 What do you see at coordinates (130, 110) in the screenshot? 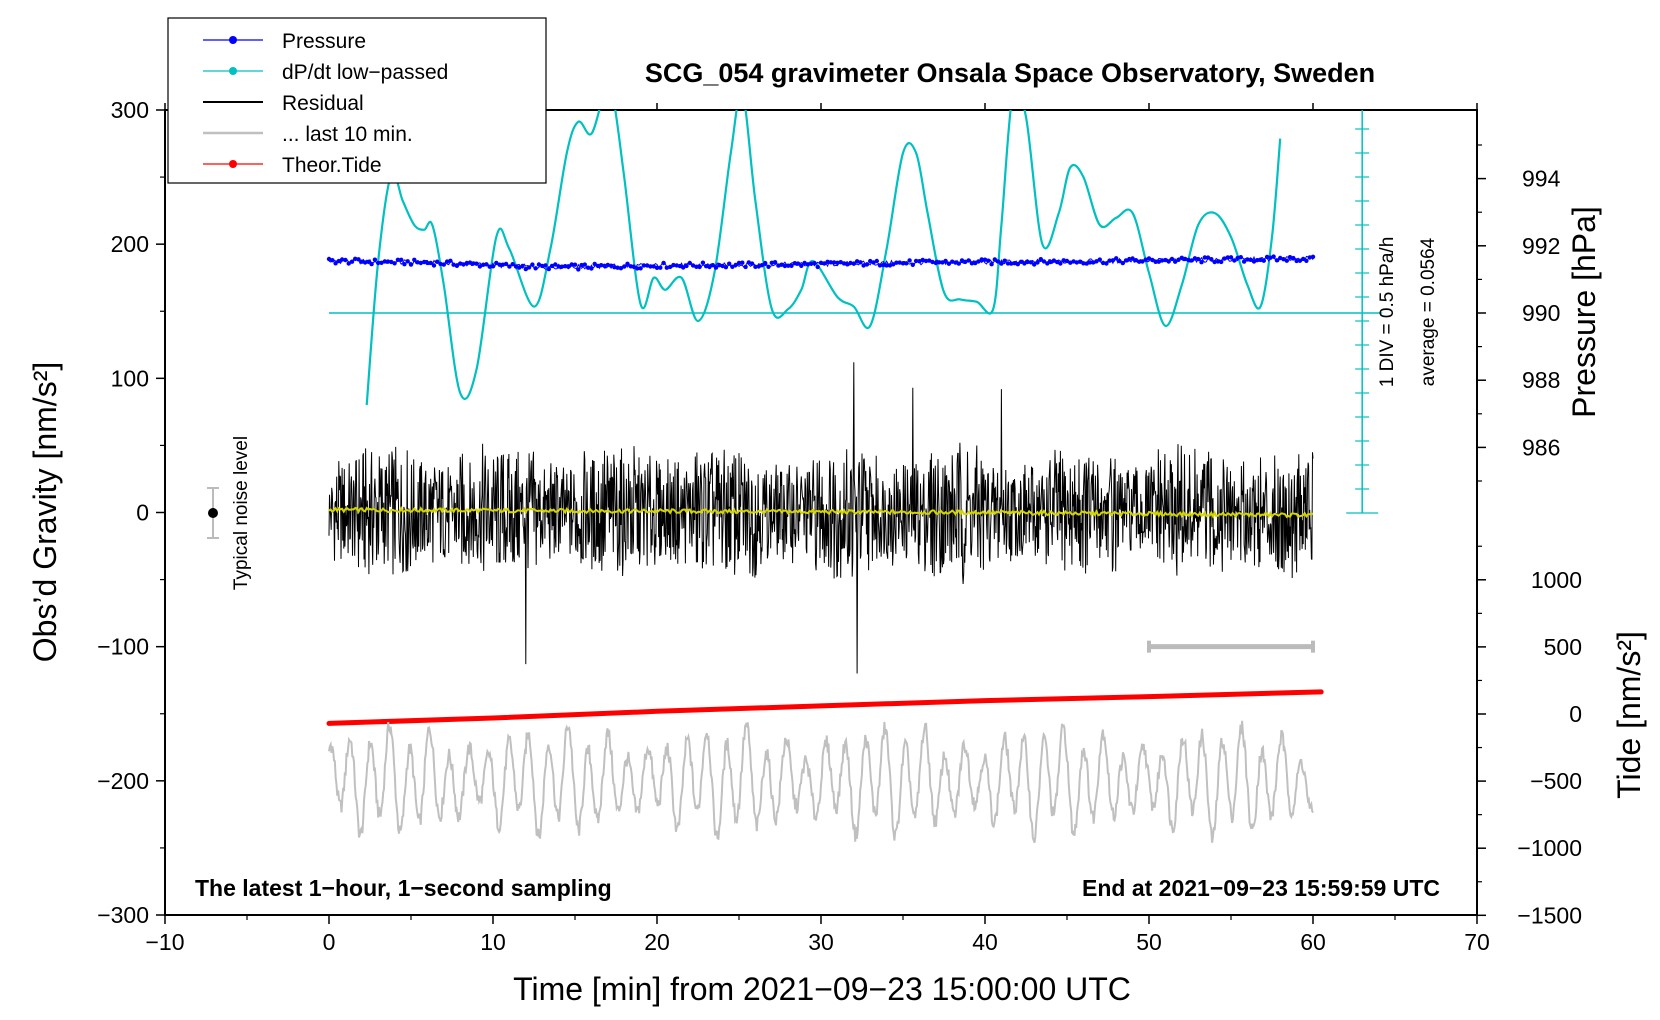
I see `y-tick-label: 300` at bounding box center [130, 110].